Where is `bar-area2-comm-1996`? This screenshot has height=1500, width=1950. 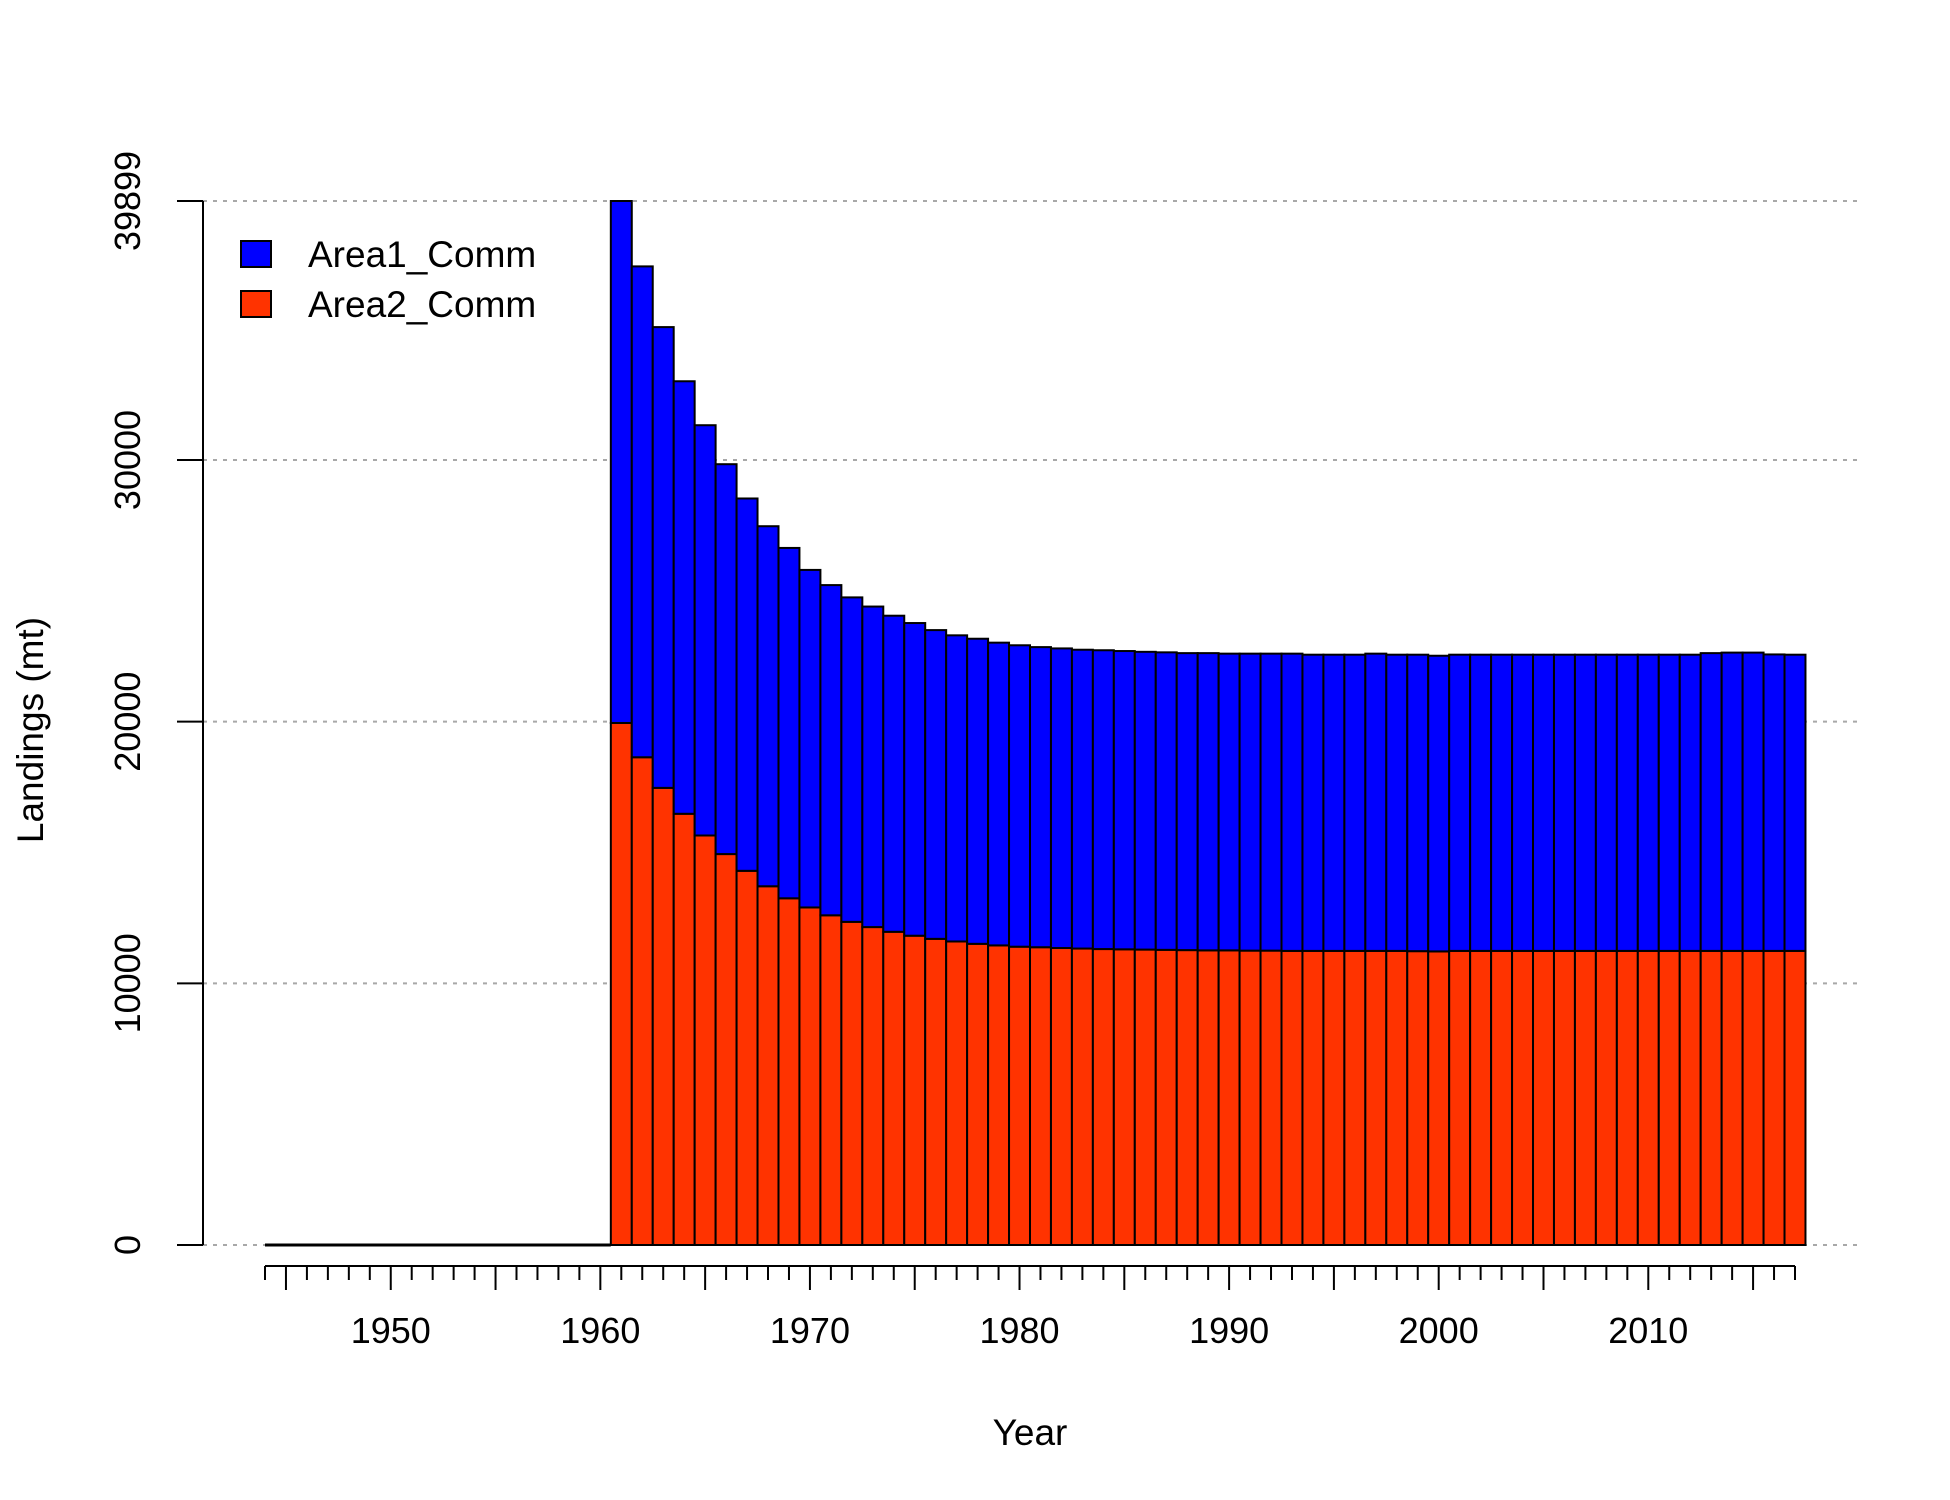 bar-area2-comm-1996 is located at coordinates (1355, 1097).